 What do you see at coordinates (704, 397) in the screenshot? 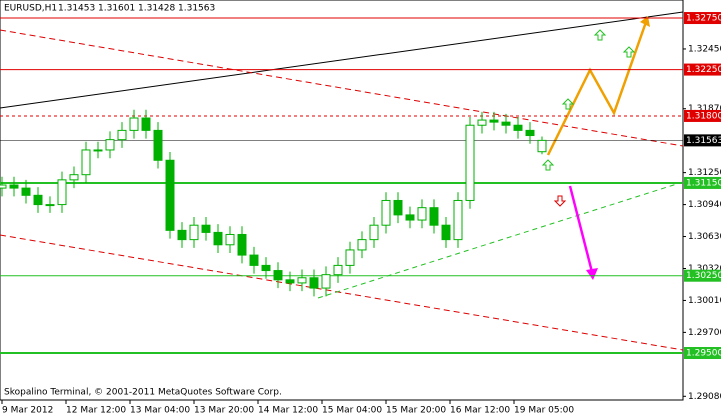
I see `y-tick-label: 1.29080` at bounding box center [704, 397].